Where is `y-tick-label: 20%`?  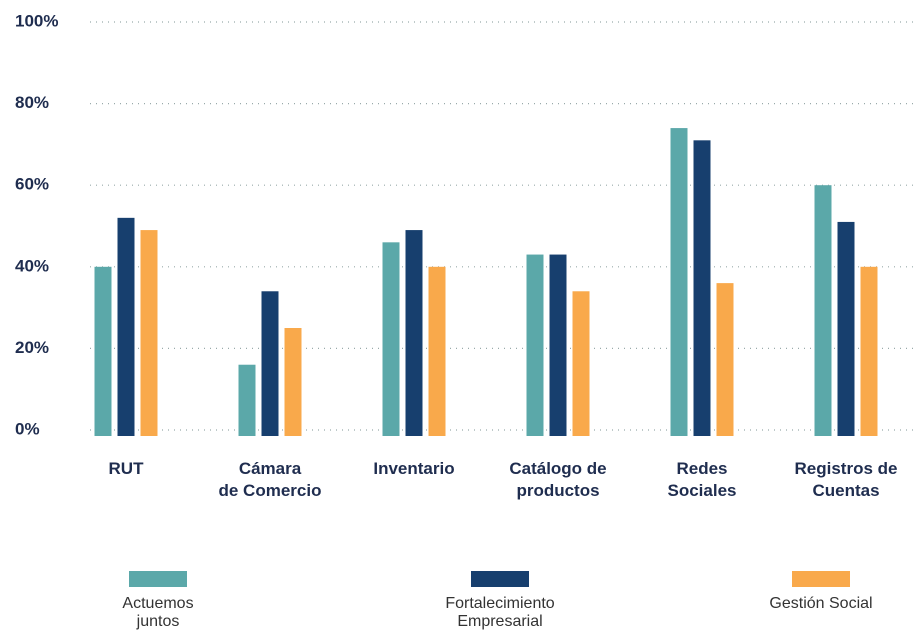 y-tick-label: 20% is located at coordinates (32, 347).